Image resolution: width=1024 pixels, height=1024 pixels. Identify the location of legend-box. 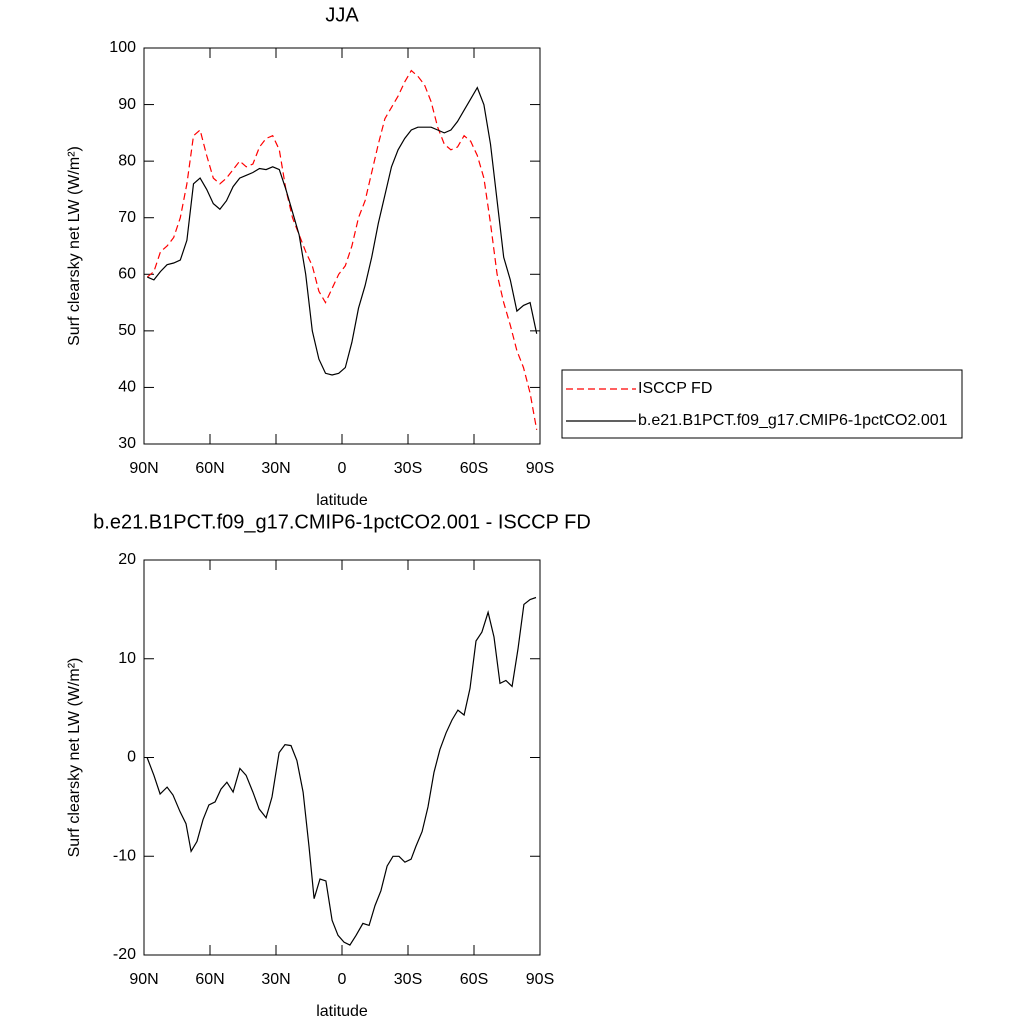
(762, 404).